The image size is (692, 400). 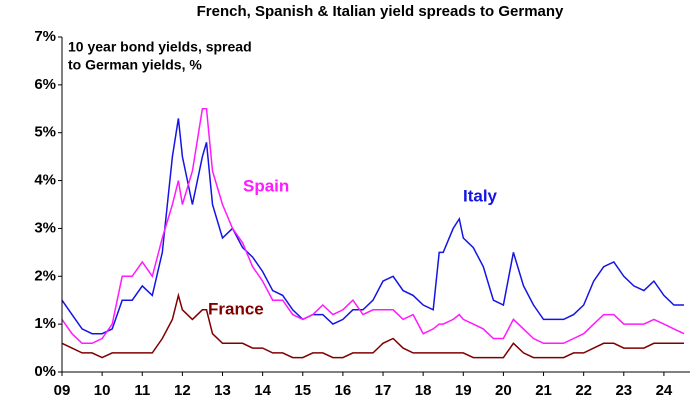 What do you see at coordinates (45, 227) in the screenshot?
I see `y-tick-label: 3%` at bounding box center [45, 227].